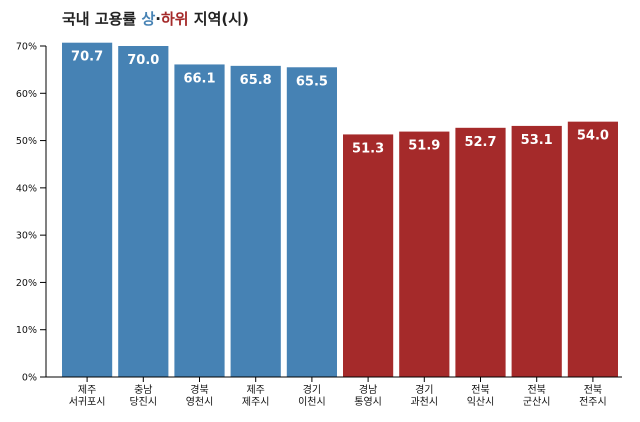 Image resolution: width=640 pixels, height=422 pixels. Describe the element at coordinates (481, 402) in the screenshot. I see `x-tick-label: 익산시` at that location.